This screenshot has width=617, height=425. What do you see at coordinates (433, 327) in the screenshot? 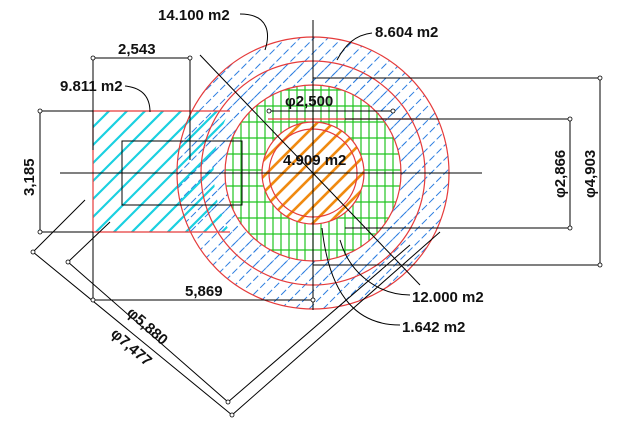
I see `label-orange-ring-area: 1.642 m2` at bounding box center [433, 327].